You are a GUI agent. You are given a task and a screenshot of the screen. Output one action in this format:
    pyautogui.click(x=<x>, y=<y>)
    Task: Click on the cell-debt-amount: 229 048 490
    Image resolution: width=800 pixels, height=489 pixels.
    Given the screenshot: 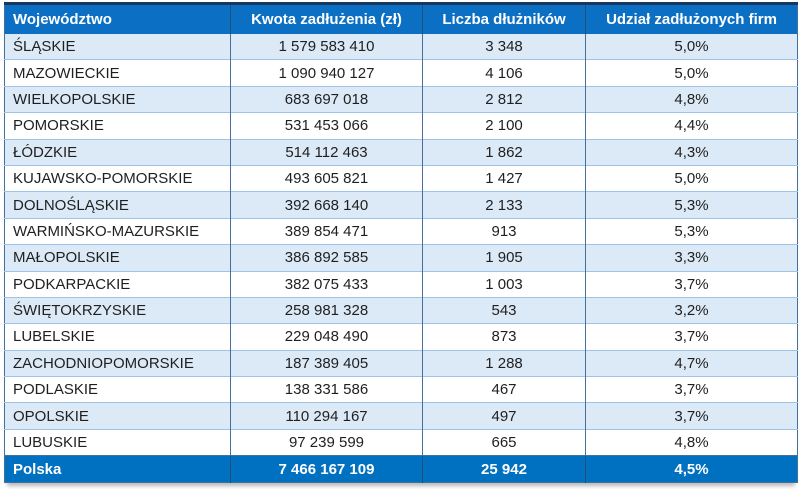 What is the action you would take?
    pyautogui.click(x=326, y=337)
    